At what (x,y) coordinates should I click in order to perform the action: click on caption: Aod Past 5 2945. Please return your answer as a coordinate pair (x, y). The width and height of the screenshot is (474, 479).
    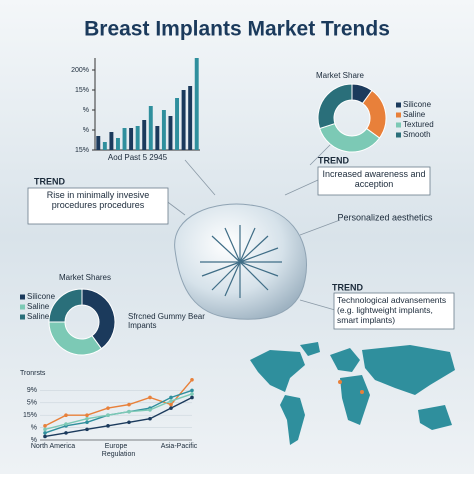
    Looking at the image, I should click on (138, 157).